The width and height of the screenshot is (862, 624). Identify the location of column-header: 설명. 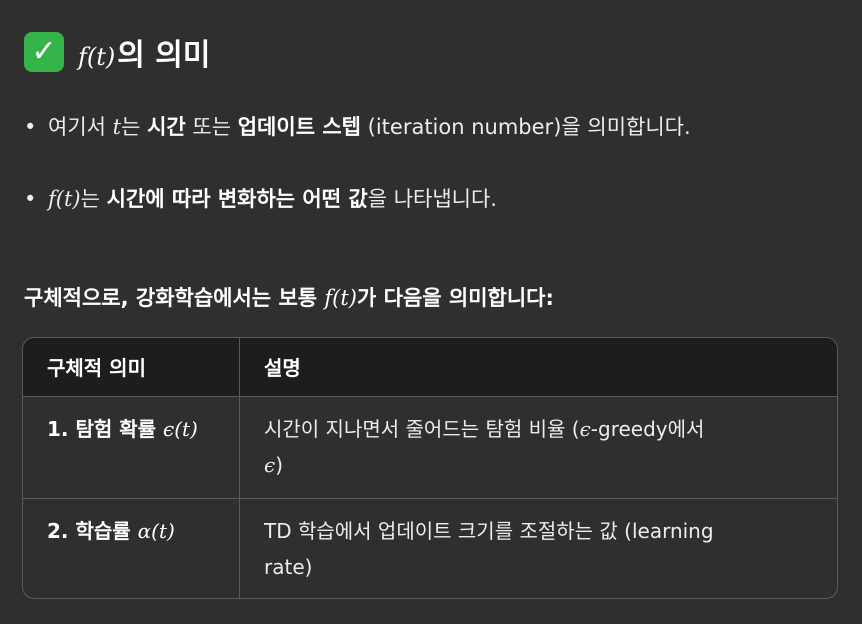
(282, 368).